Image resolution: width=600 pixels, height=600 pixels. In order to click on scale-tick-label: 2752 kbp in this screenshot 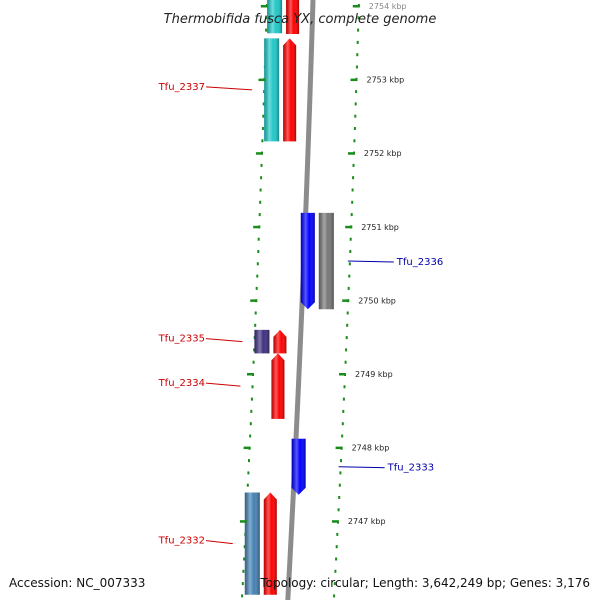, I will do `click(383, 153)`.